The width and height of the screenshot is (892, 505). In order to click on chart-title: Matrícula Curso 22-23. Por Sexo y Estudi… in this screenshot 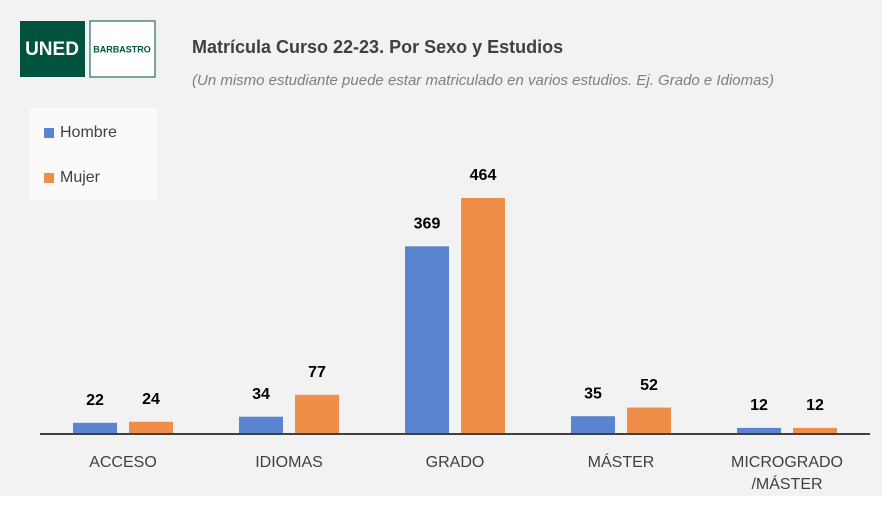, I will do `click(377, 47)`.